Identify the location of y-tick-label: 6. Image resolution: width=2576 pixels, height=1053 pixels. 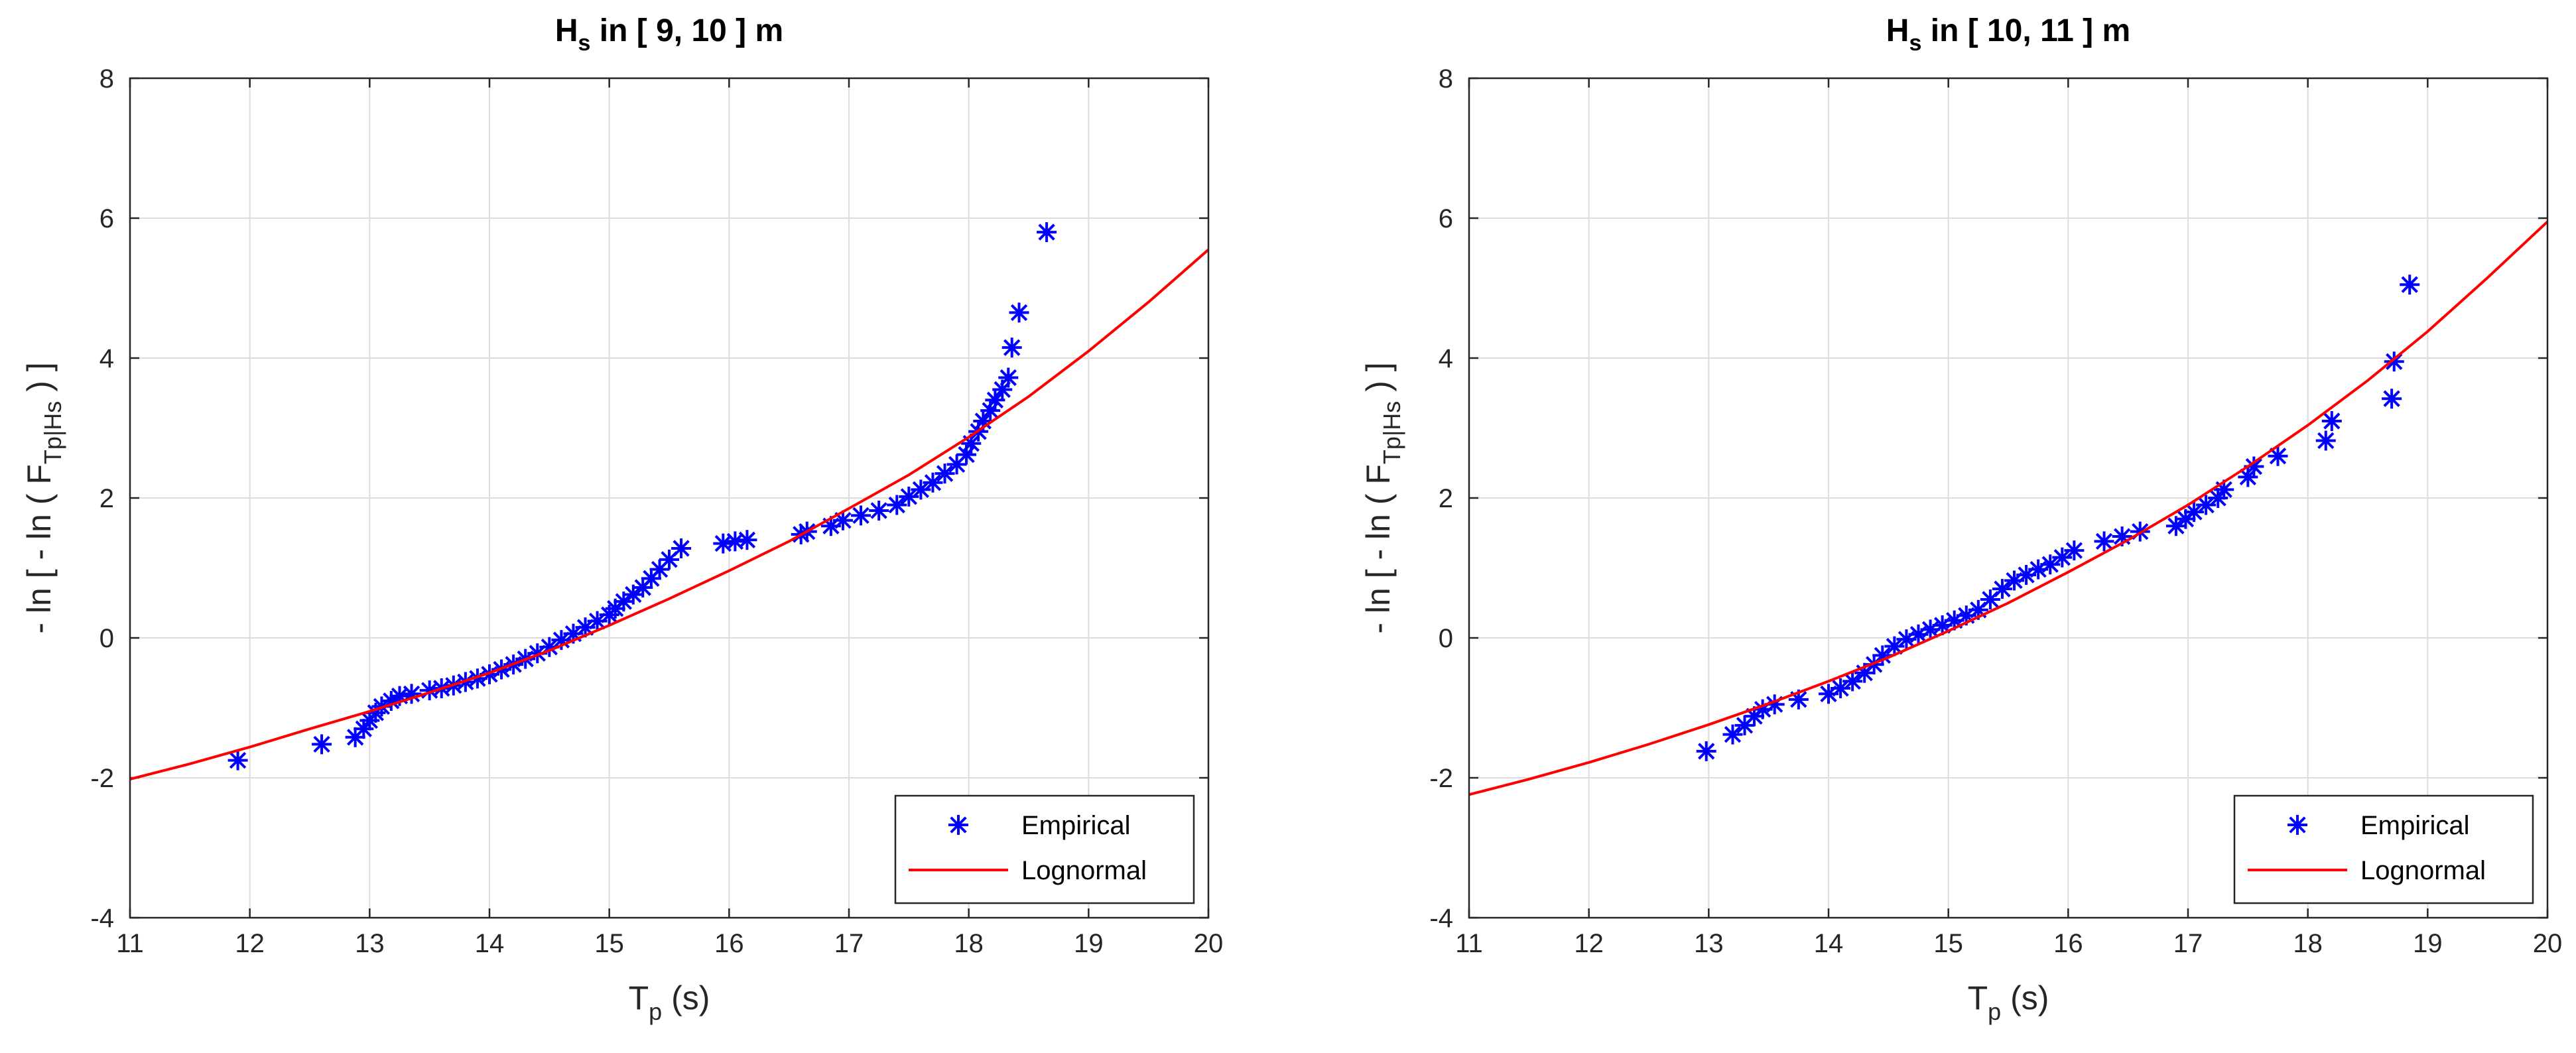
(1446, 218).